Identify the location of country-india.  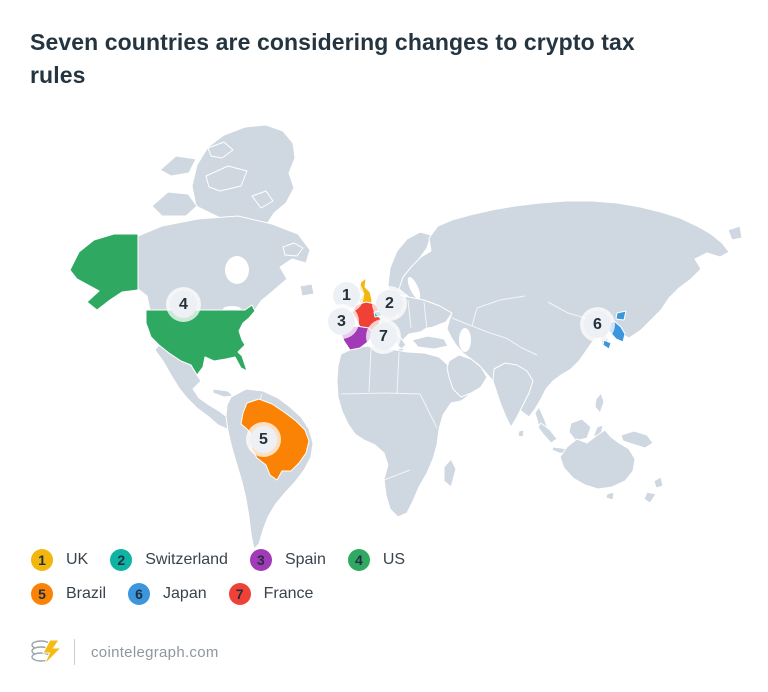
(513, 395).